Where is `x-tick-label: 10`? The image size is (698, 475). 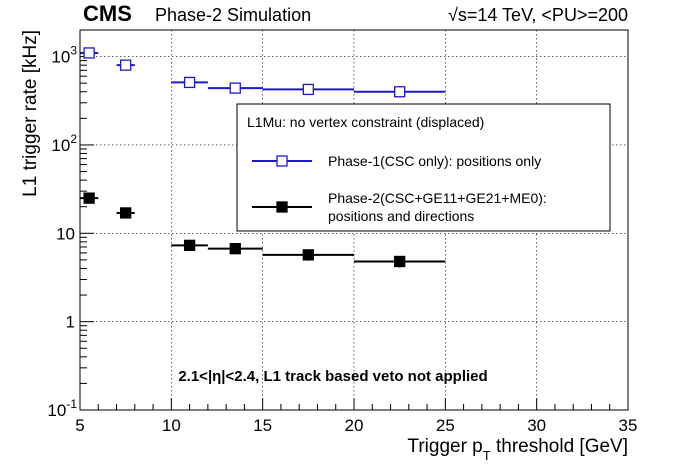
x-tick-label: 10 is located at coordinates (171, 425).